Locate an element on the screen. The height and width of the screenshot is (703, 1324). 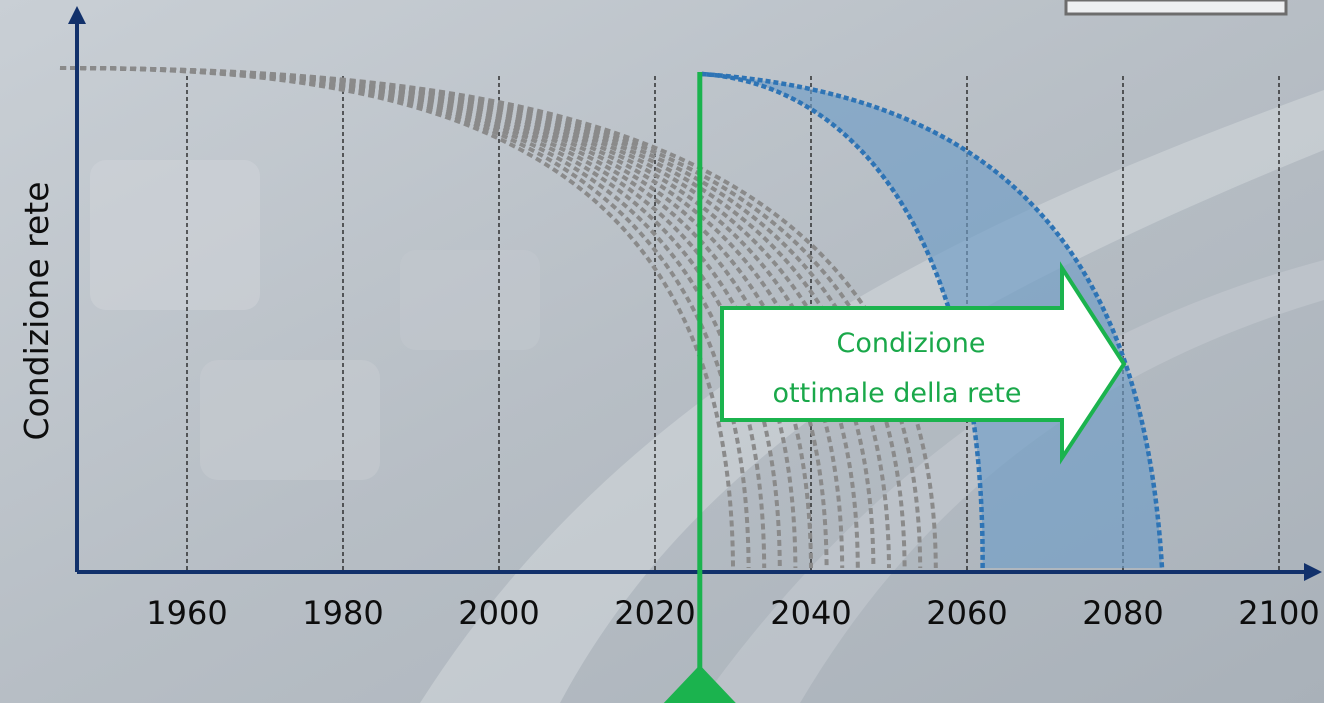
x-tick-label-1980: 1980 is located at coordinates (342, 613).